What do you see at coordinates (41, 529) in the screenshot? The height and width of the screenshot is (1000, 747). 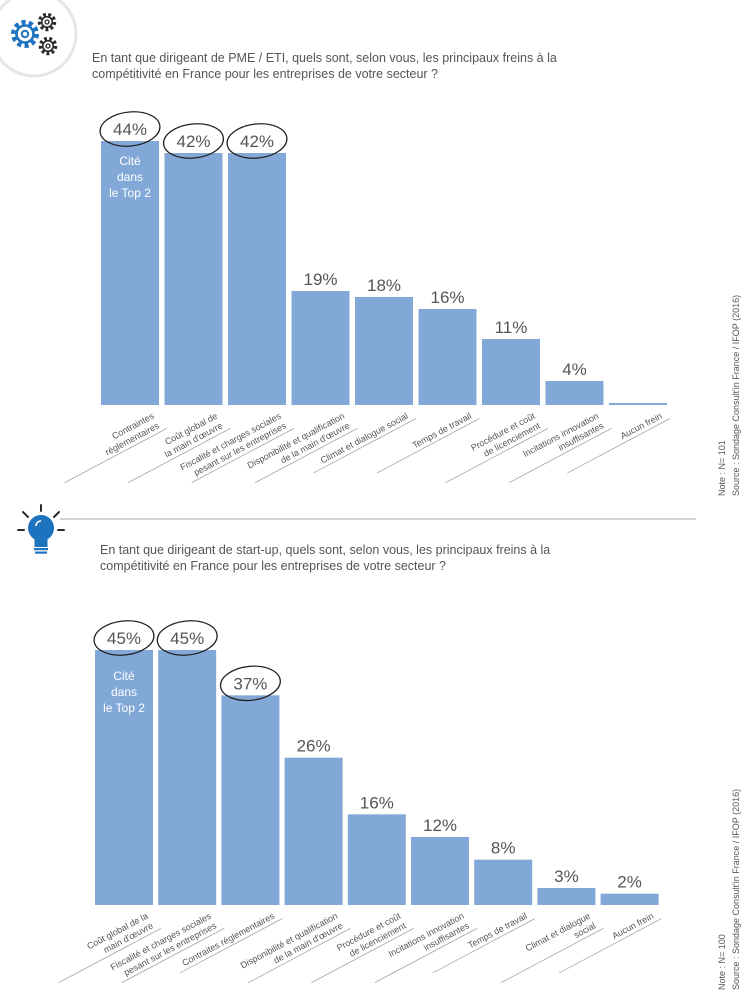 I see `lightbulb-icon` at bounding box center [41, 529].